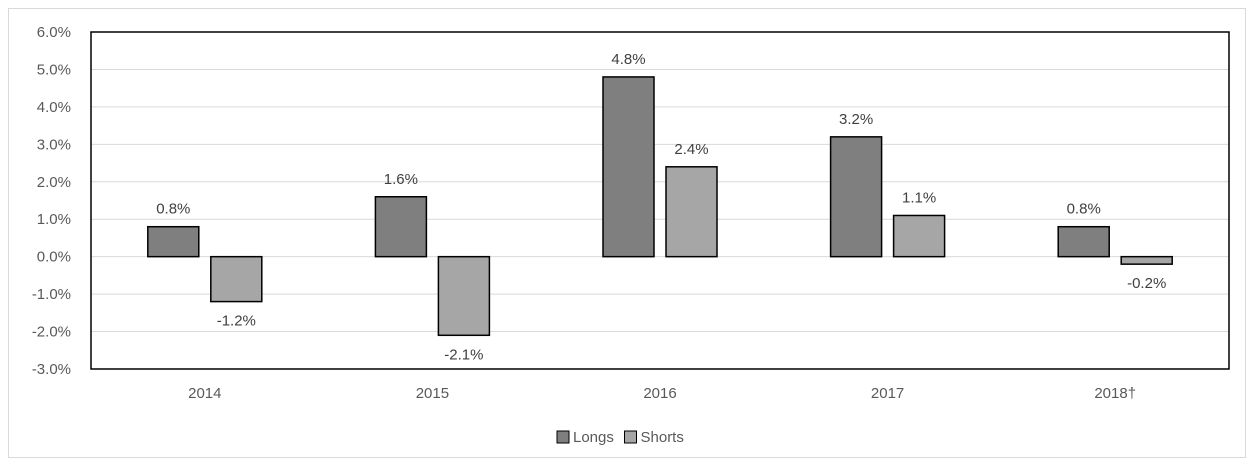 The image size is (1252, 464). What do you see at coordinates (51, 294) in the screenshot?
I see `y-tick-label: -1.0%` at bounding box center [51, 294].